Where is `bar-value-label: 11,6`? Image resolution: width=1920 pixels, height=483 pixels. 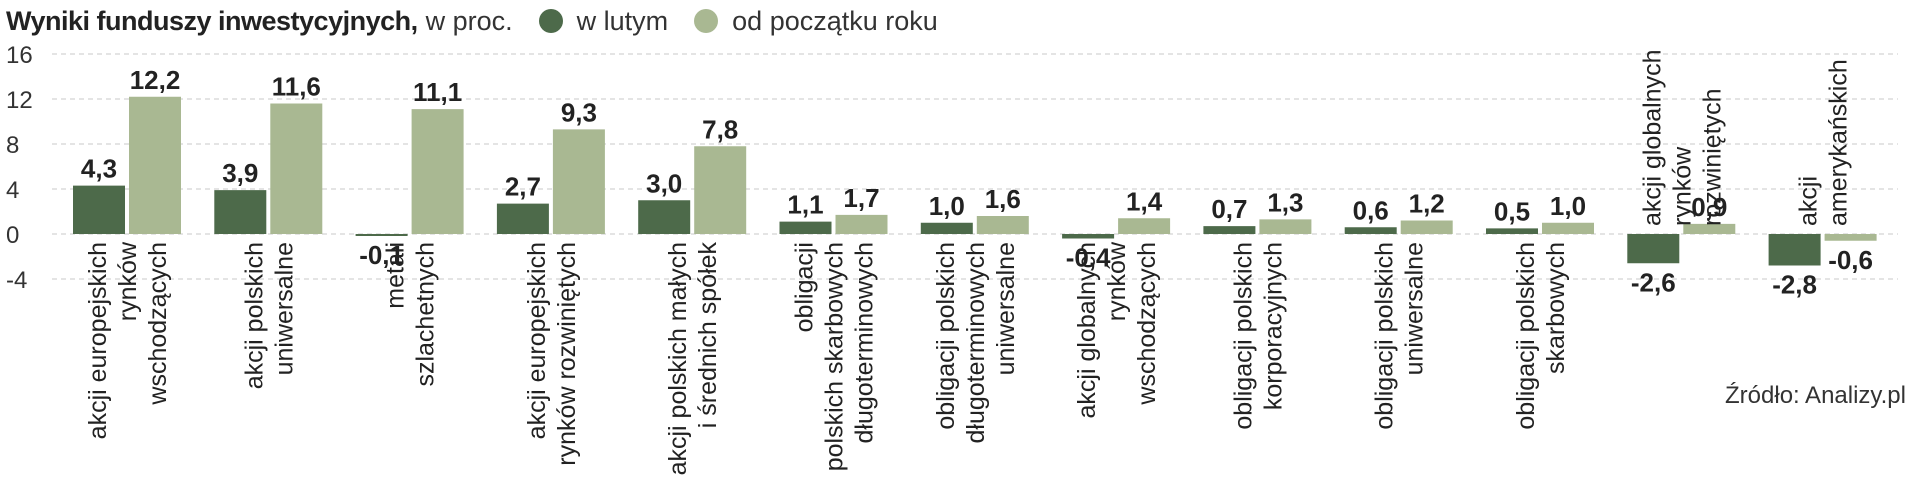 bar-value-label: 11,6 is located at coordinates (296, 87).